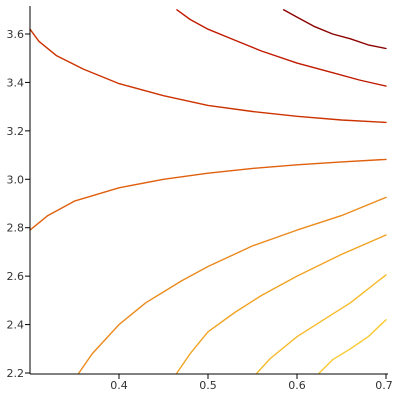 The height and width of the screenshot is (400, 400). Describe the element at coordinates (18, 204) in the screenshot. I see `y-axis-ticks: 2.2 2.4 2.6 2.8 3.0 3.2 3.4 3.6` at that location.